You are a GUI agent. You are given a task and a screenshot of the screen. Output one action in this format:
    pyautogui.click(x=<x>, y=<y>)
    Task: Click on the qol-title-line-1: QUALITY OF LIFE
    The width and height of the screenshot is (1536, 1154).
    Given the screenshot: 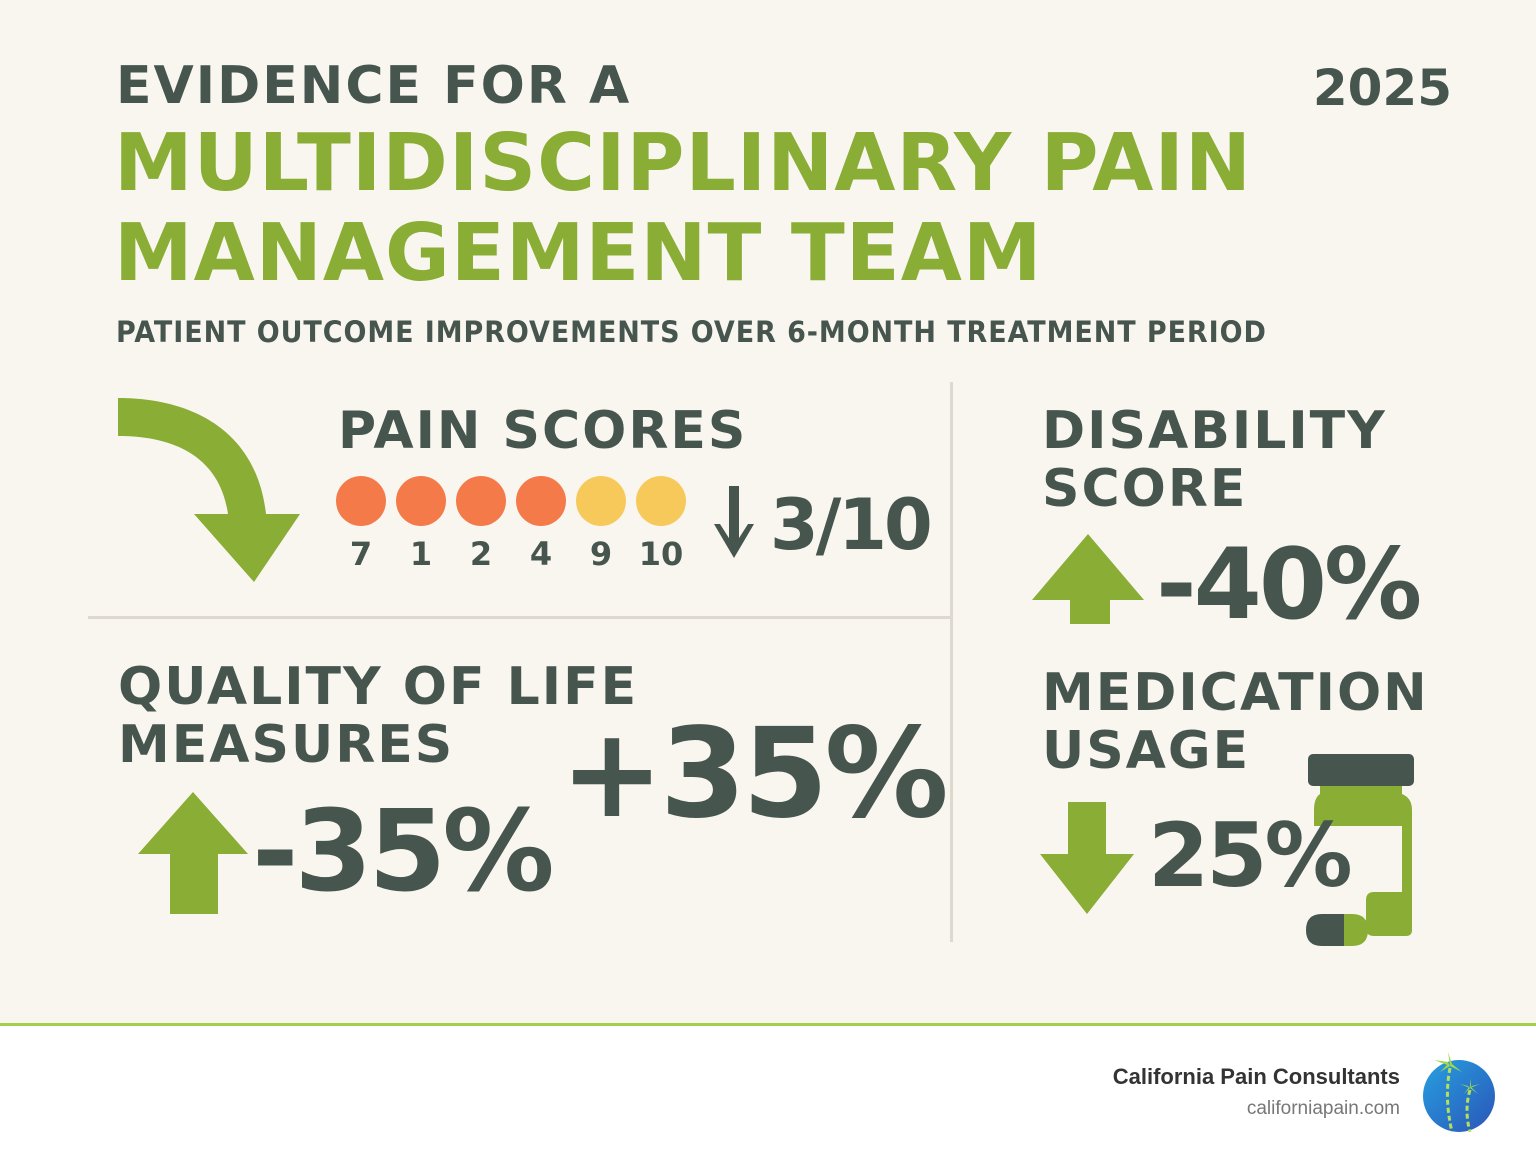 What is the action you would take?
    pyautogui.click(x=378, y=687)
    